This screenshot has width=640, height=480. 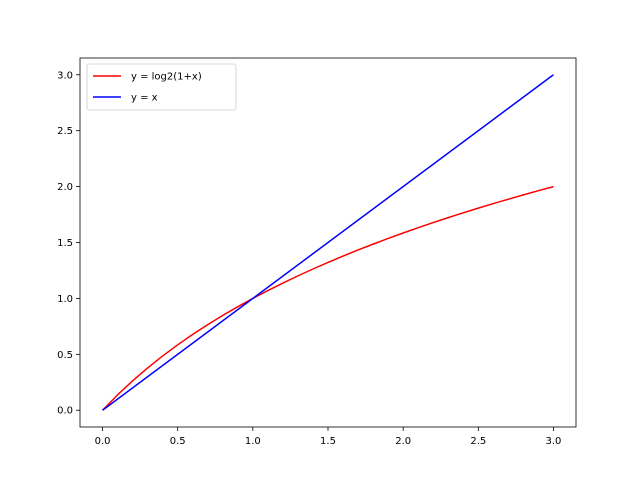 What do you see at coordinates (178, 441) in the screenshot?
I see `x-tick-label: 0.5` at bounding box center [178, 441].